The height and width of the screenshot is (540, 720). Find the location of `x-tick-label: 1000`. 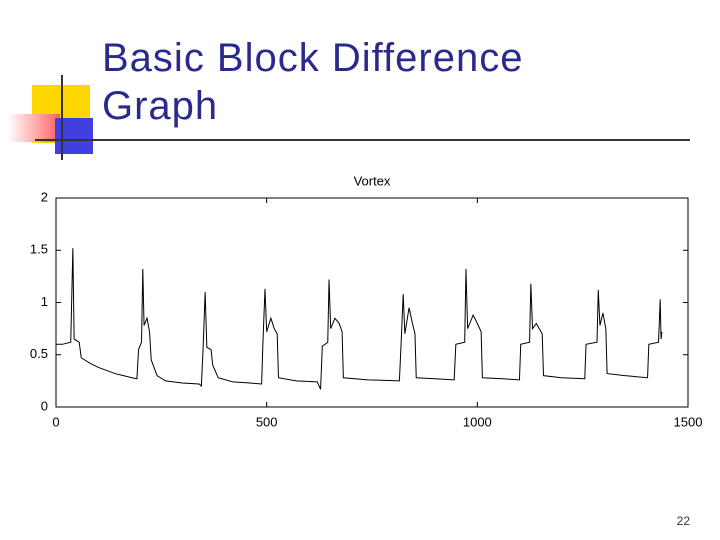

x-tick-label: 1000 is located at coordinates (477, 421).